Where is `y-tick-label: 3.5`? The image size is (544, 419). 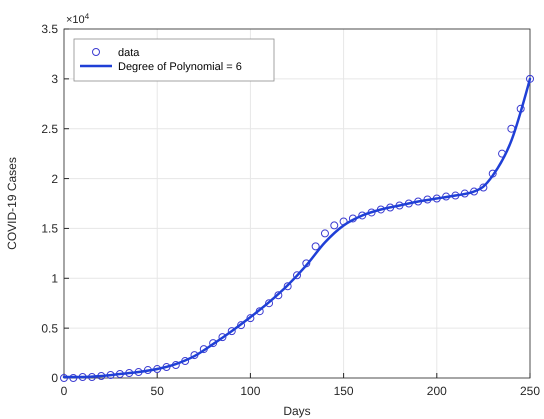 y-tick-label: 3.5 is located at coordinates (49, 29).